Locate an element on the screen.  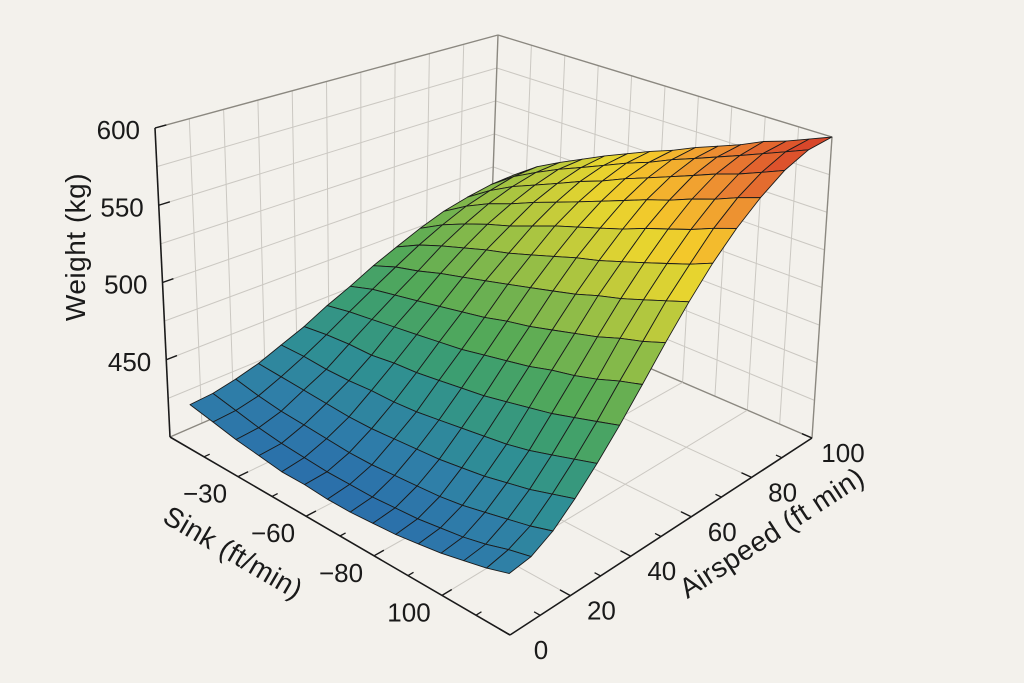
sink-tick-label: 100 is located at coordinates (408, 612).